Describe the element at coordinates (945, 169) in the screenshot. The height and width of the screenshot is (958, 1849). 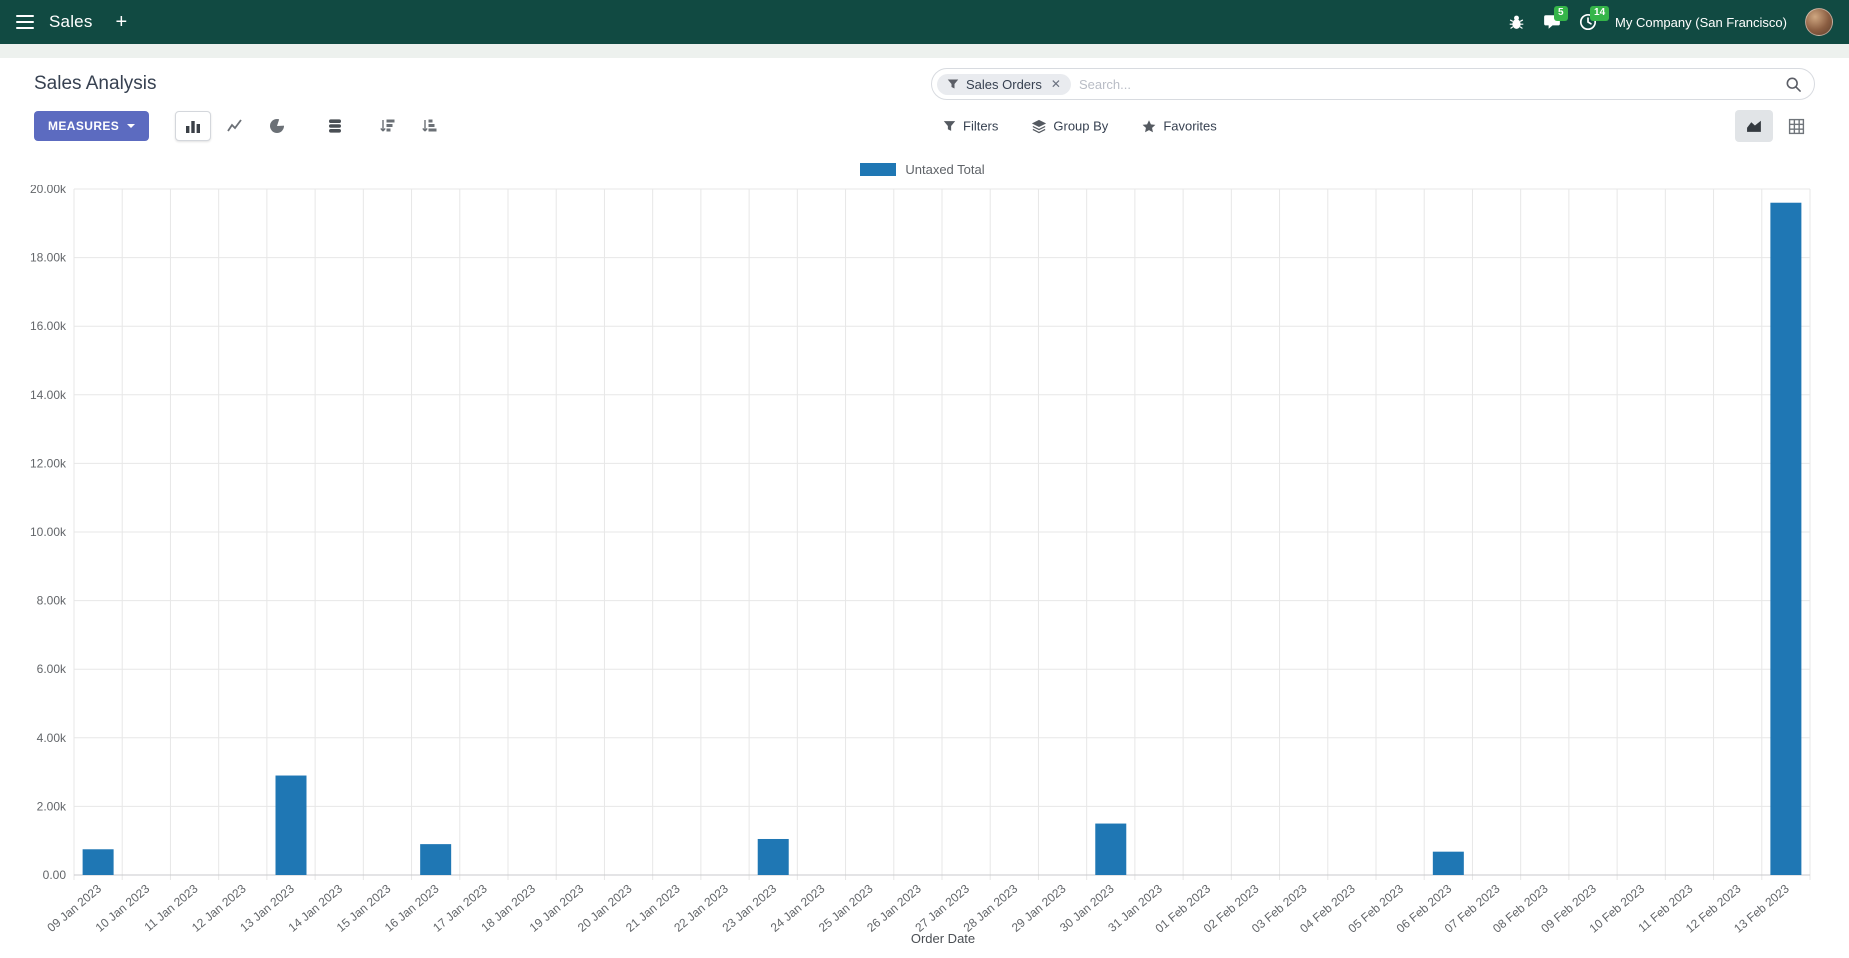
I see `legend-label: Untaxed Total` at that location.